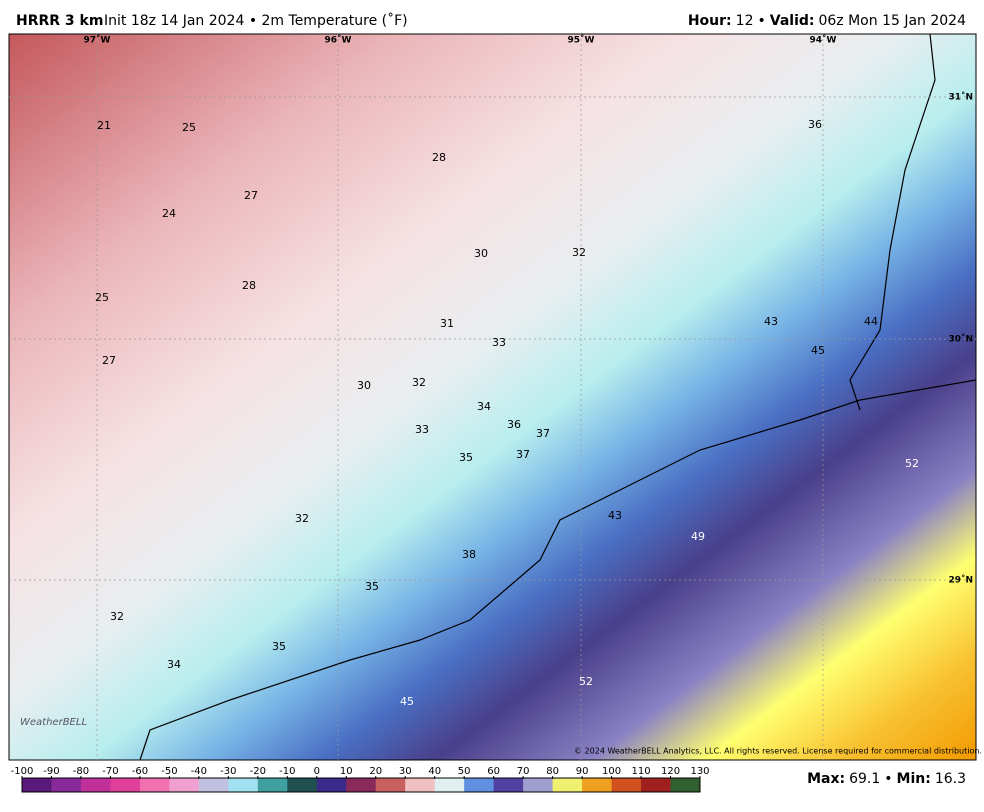  Describe the element at coordinates (640, 771) in the screenshot. I see `colorbar-label: 110` at that location.